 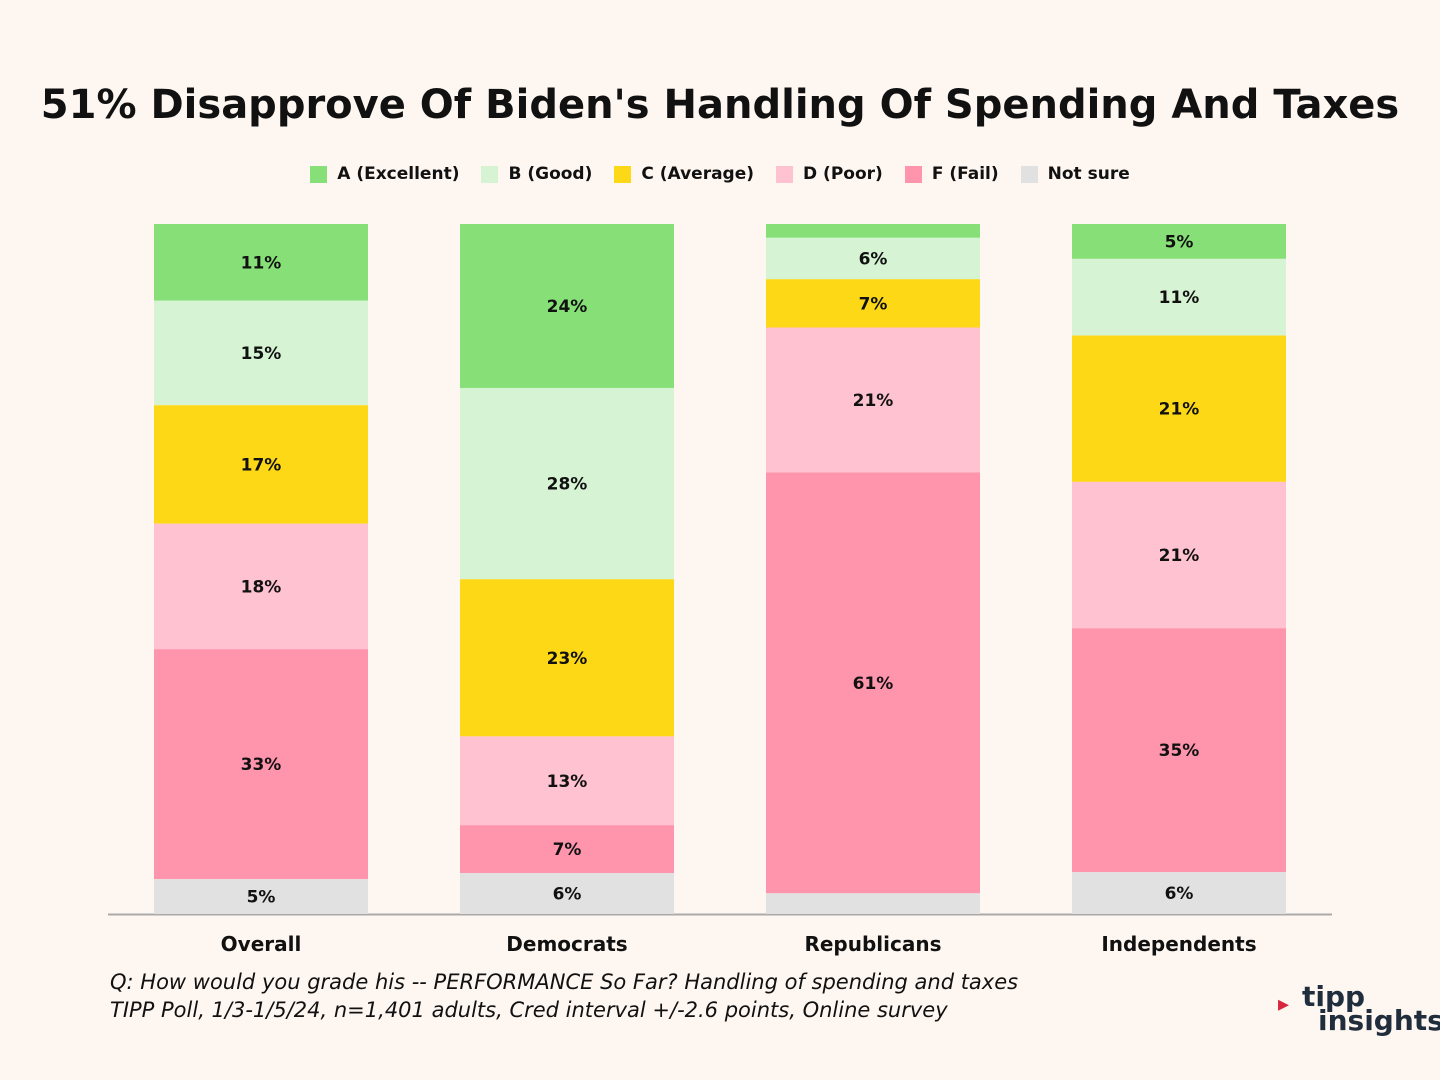 I want to click on logo-text-insights: insights, so click(x=1379, y=1020).